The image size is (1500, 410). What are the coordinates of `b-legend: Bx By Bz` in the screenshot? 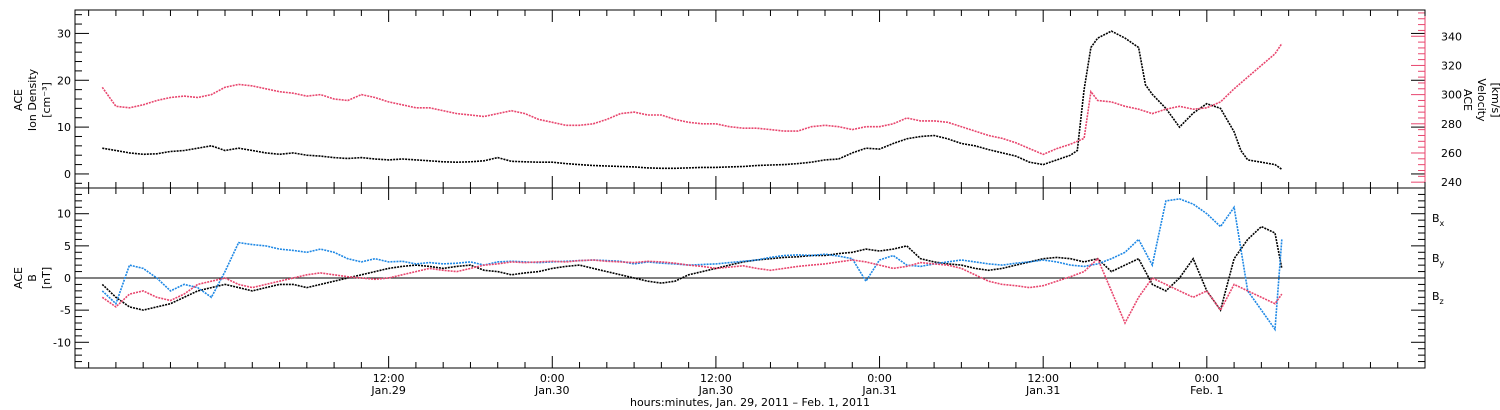 It's located at (1438, 259).